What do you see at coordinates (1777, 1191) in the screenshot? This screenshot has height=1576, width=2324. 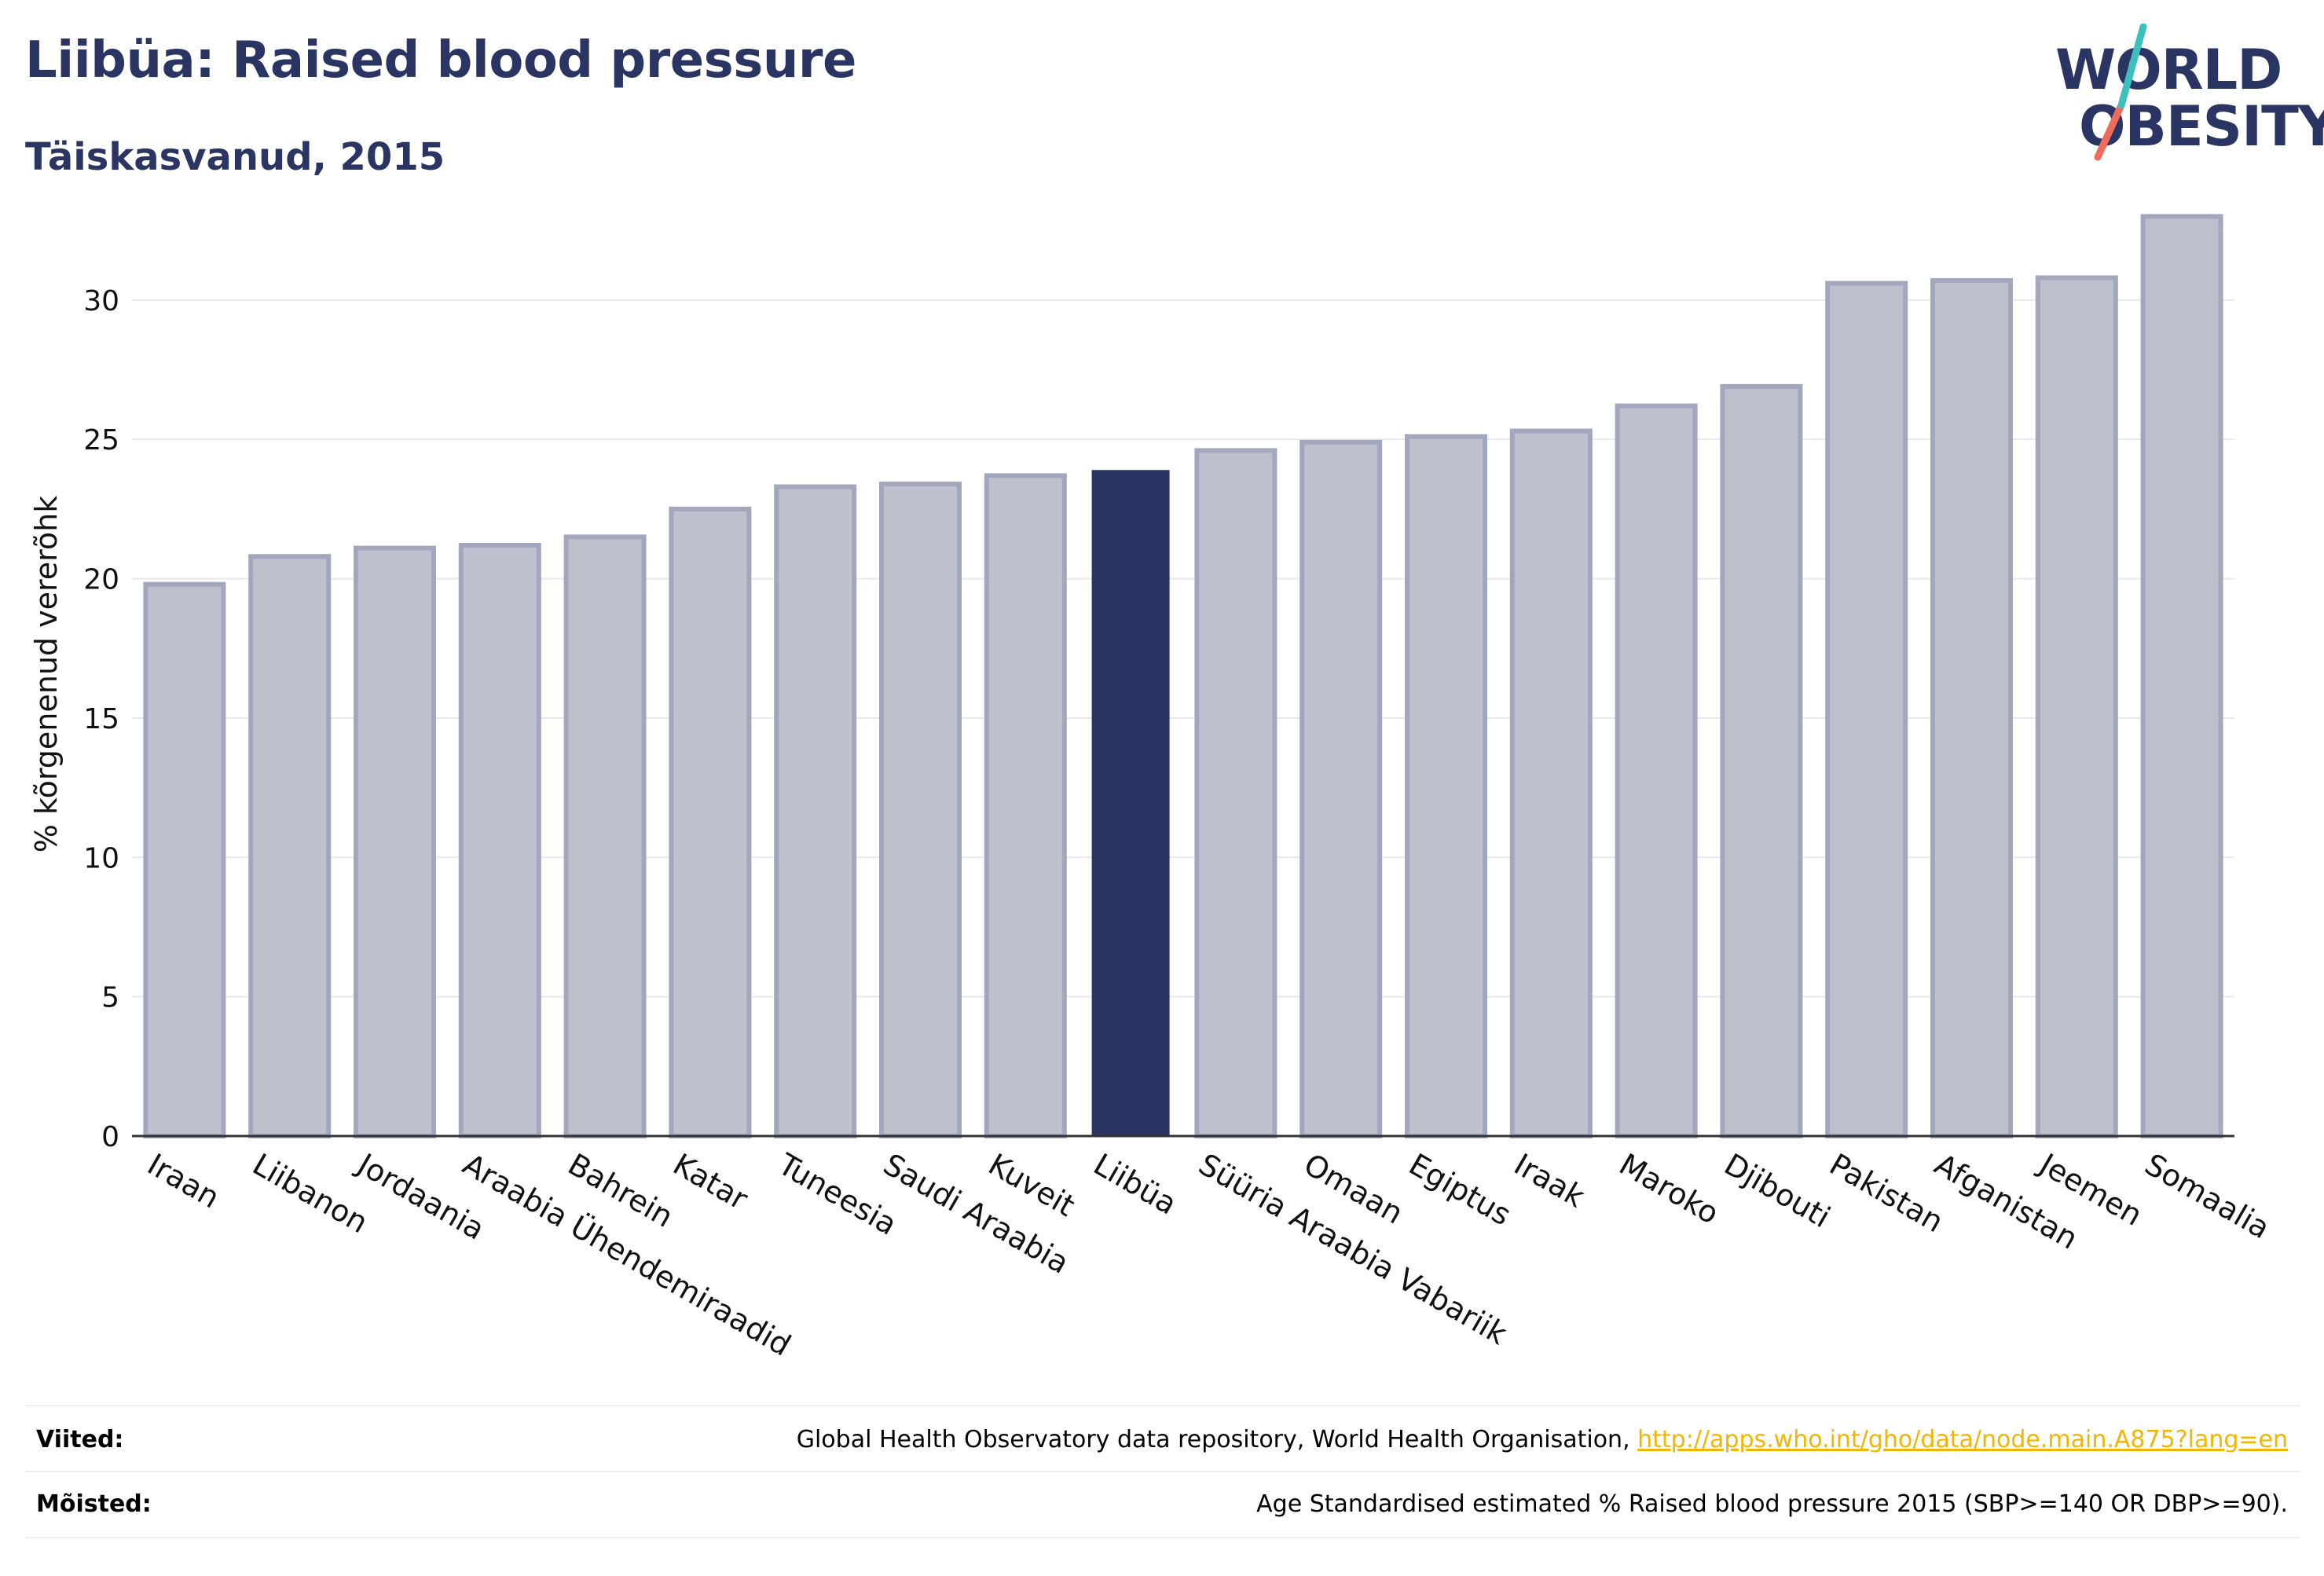 I see `x-tick-label: Djibouti` at bounding box center [1777, 1191].